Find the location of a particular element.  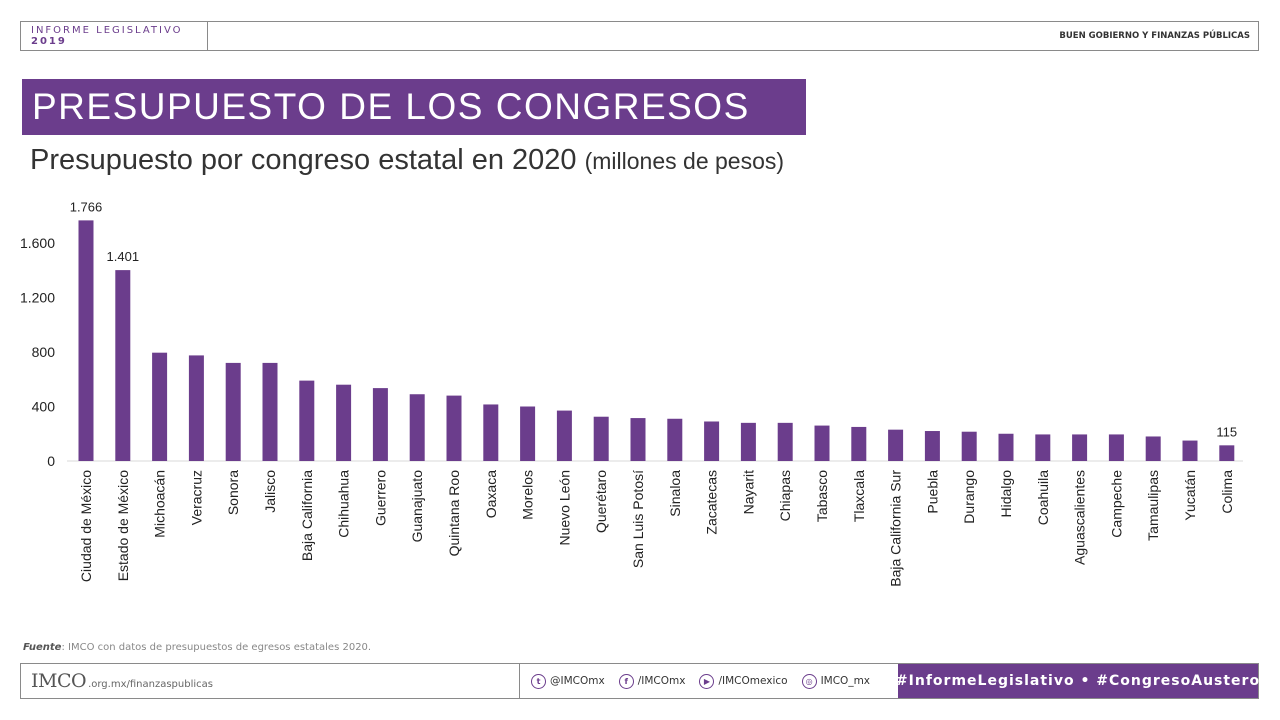

youtube-icon: ▶ is located at coordinates (707, 681).